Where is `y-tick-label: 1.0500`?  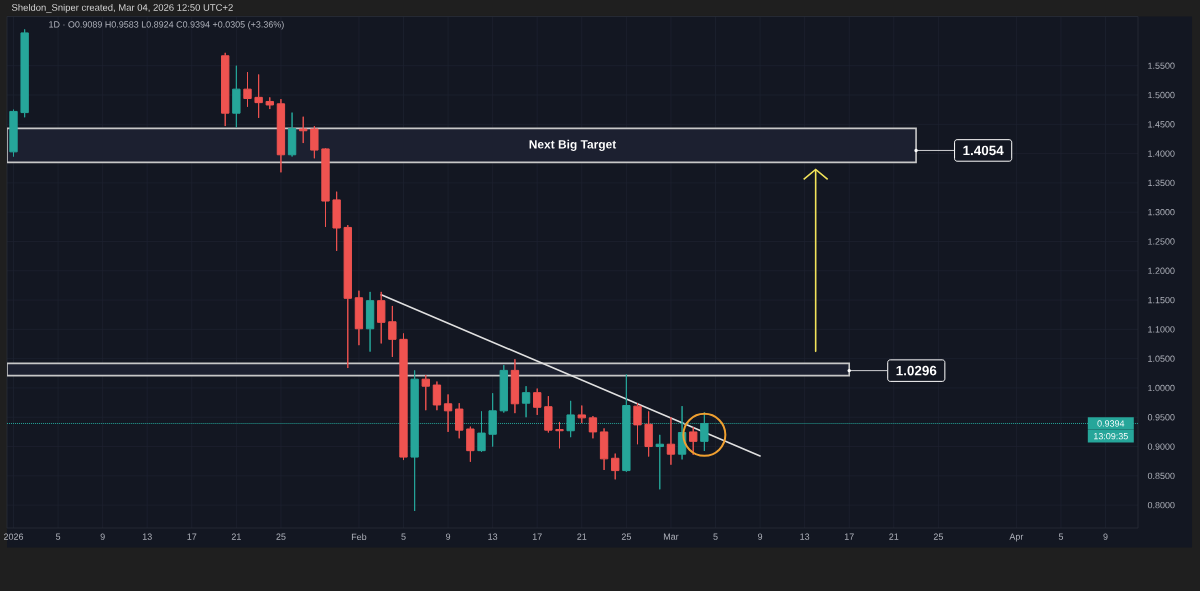
y-tick-label: 1.0500 is located at coordinates (1161, 358).